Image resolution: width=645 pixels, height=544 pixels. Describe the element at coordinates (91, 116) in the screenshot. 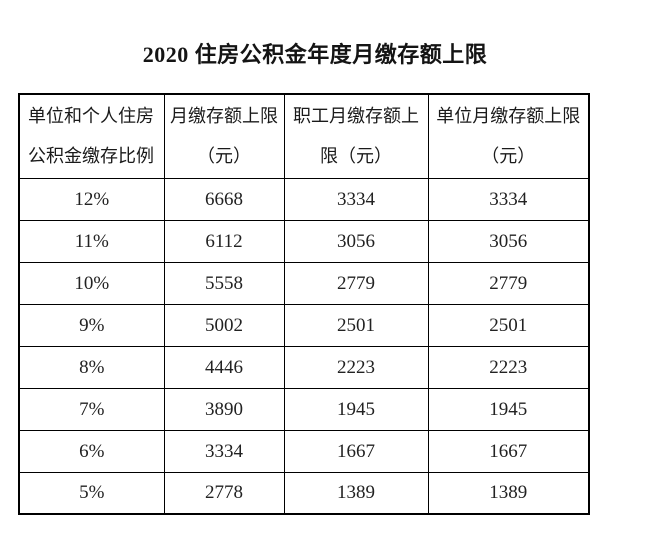

I see `header-deposit-ratio-line1: 单位和个人住房` at that location.